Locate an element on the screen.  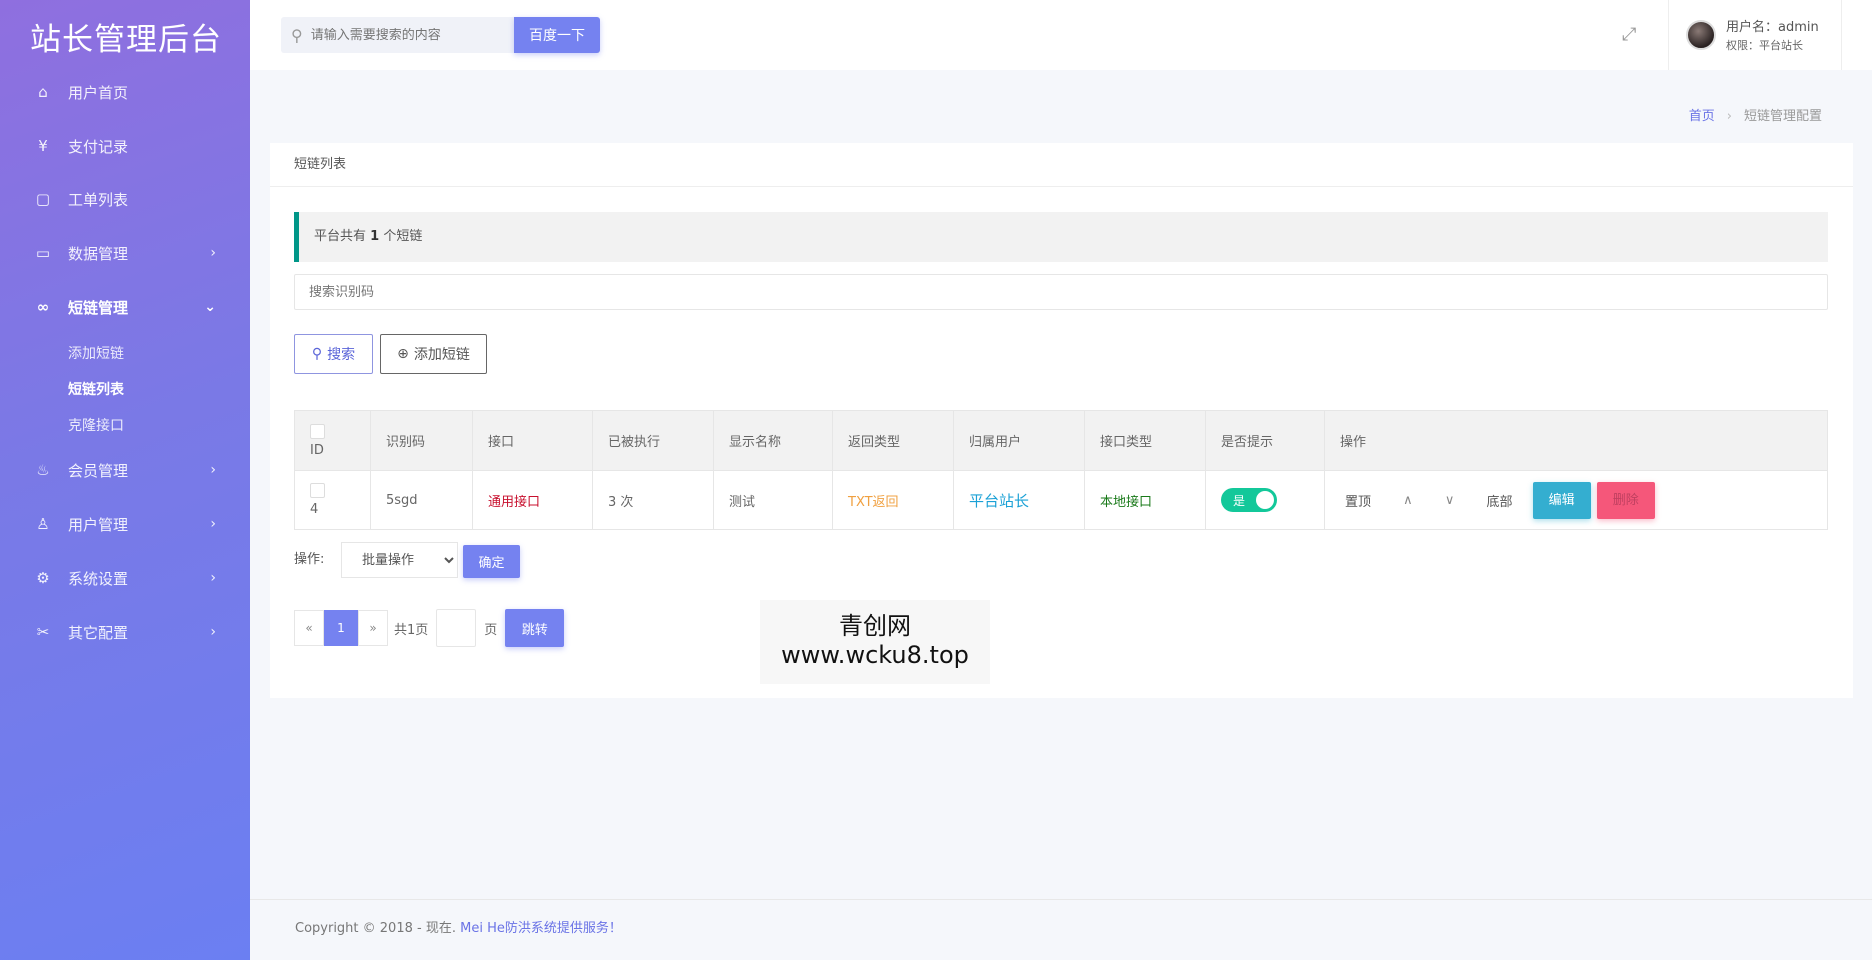
col-prompt: 是否提示 is located at coordinates (1265, 440).